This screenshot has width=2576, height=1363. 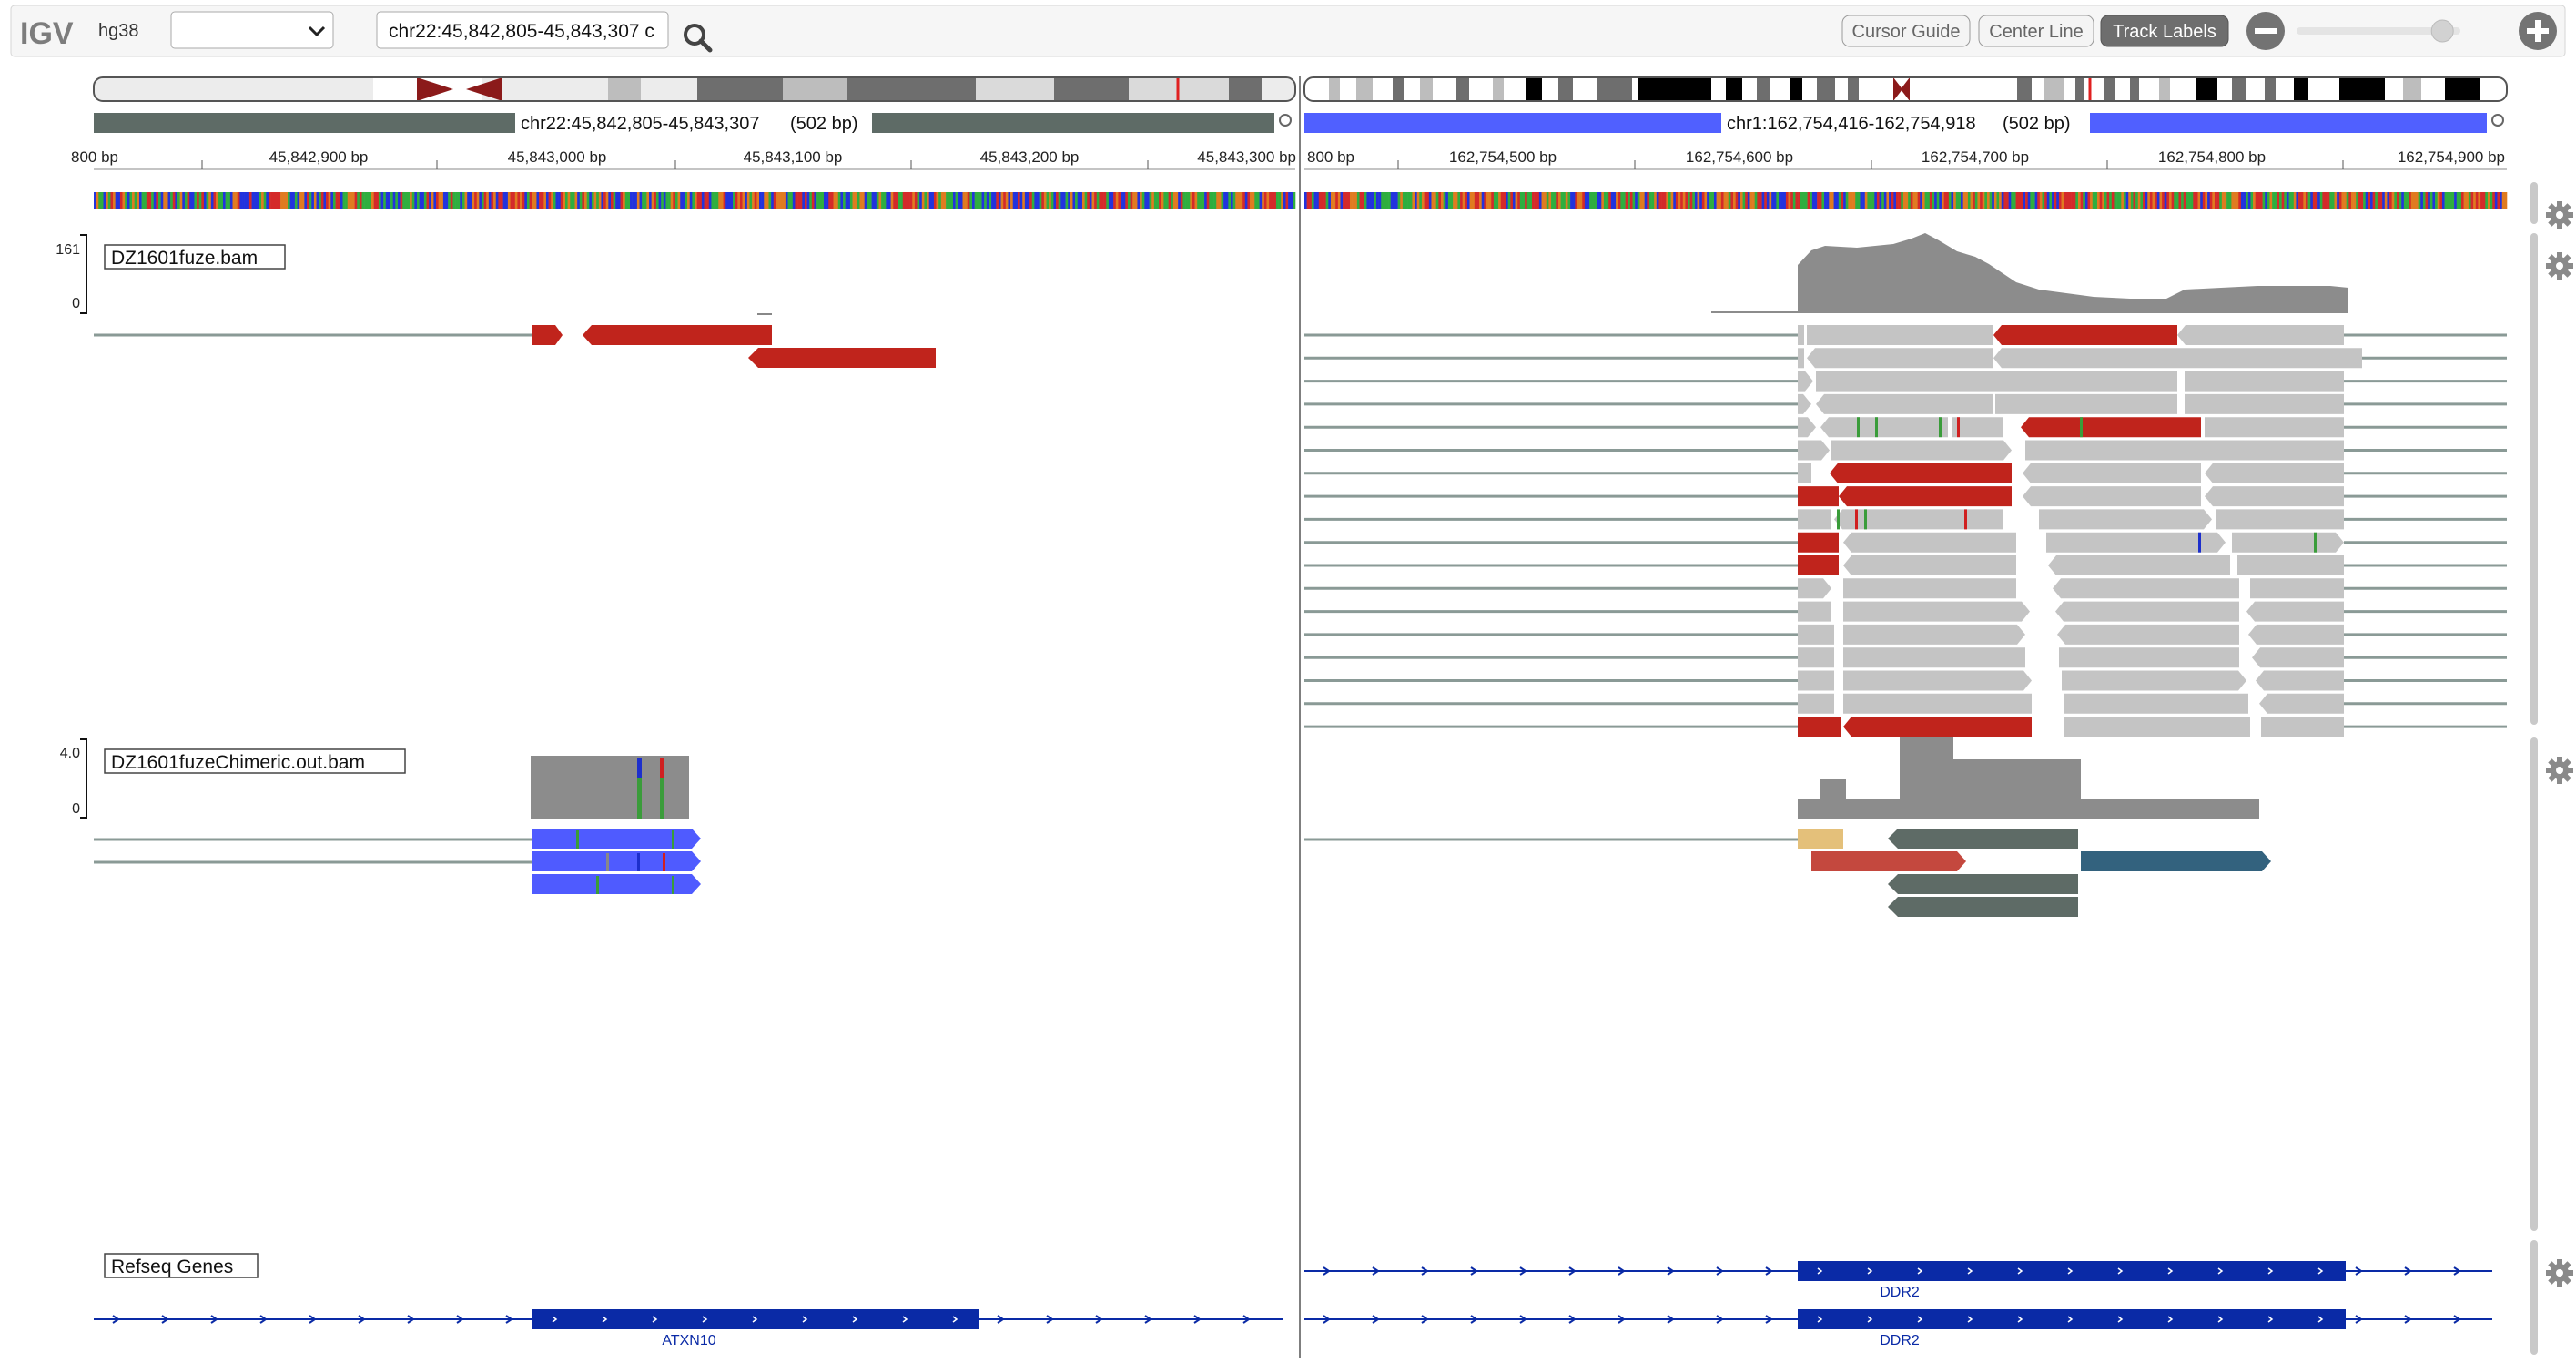 What do you see at coordinates (47, 33) in the screenshot?
I see `igv-logo: IGV` at bounding box center [47, 33].